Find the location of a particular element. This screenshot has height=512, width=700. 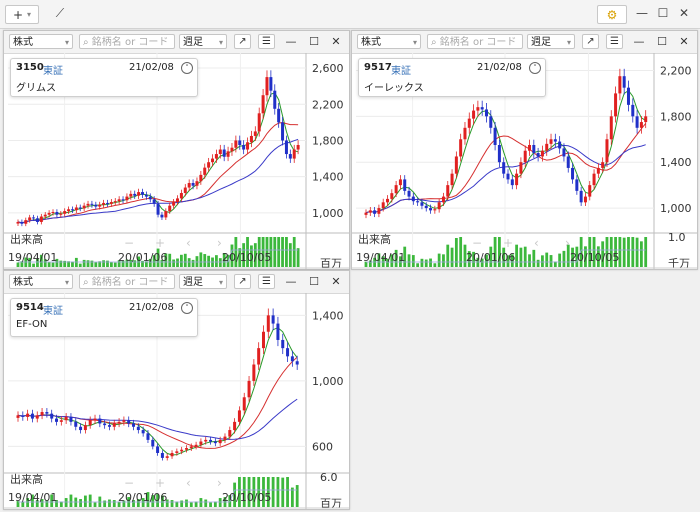

x-tick-label: 20/10/05 is located at coordinates (595, 257).